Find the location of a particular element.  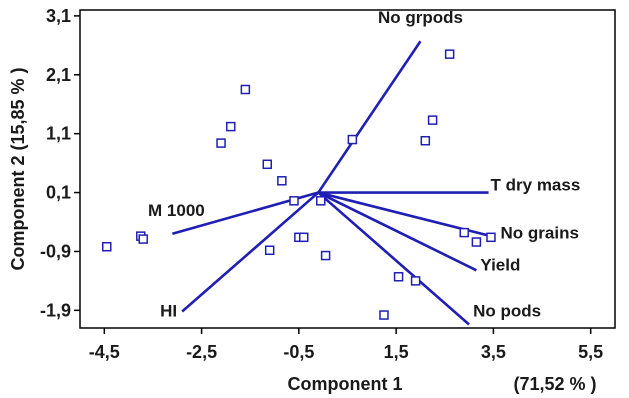

vector-label: No pods is located at coordinates (507, 310).